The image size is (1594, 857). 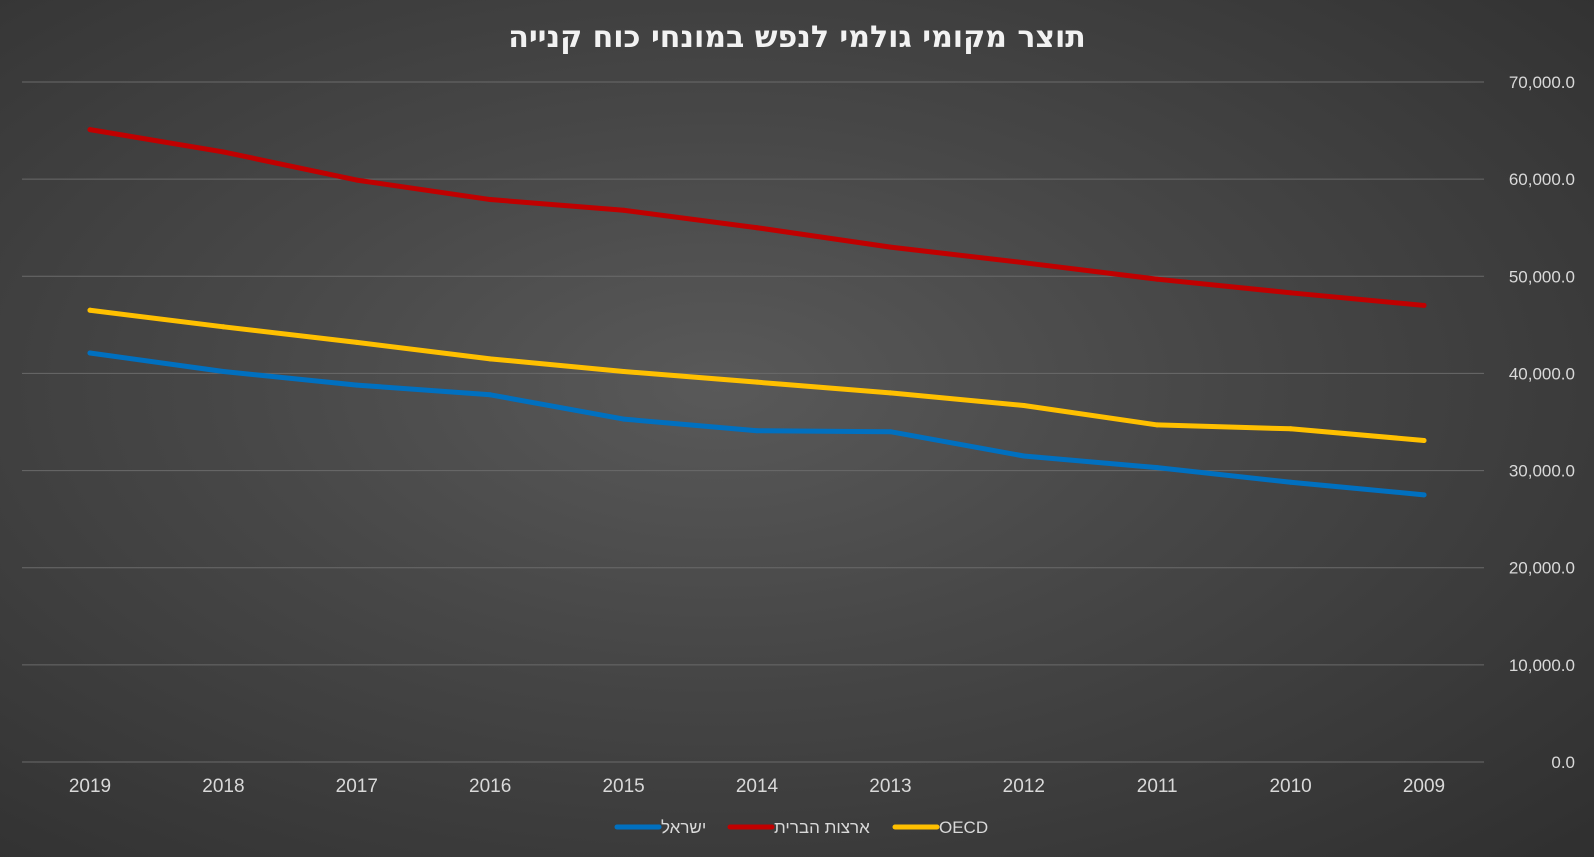 I want to click on legend-label: ארצות הברית, so click(x=822, y=827).